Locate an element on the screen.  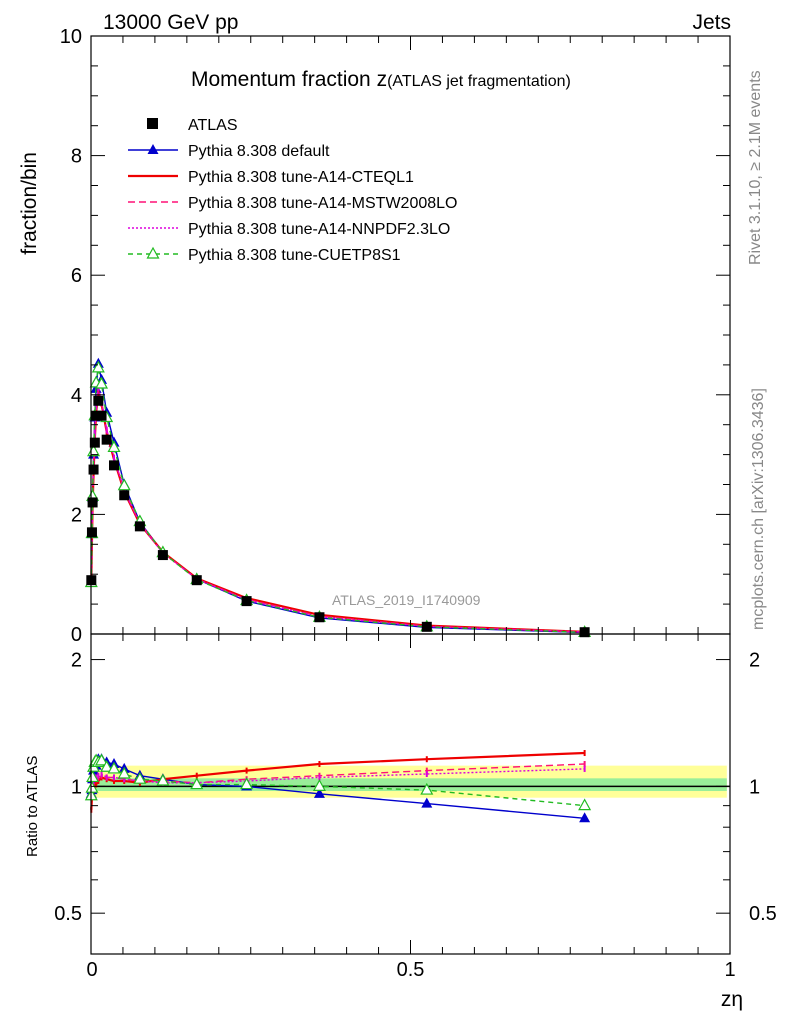
legend-label: Pythia 8.308 default is located at coordinates (259, 151).